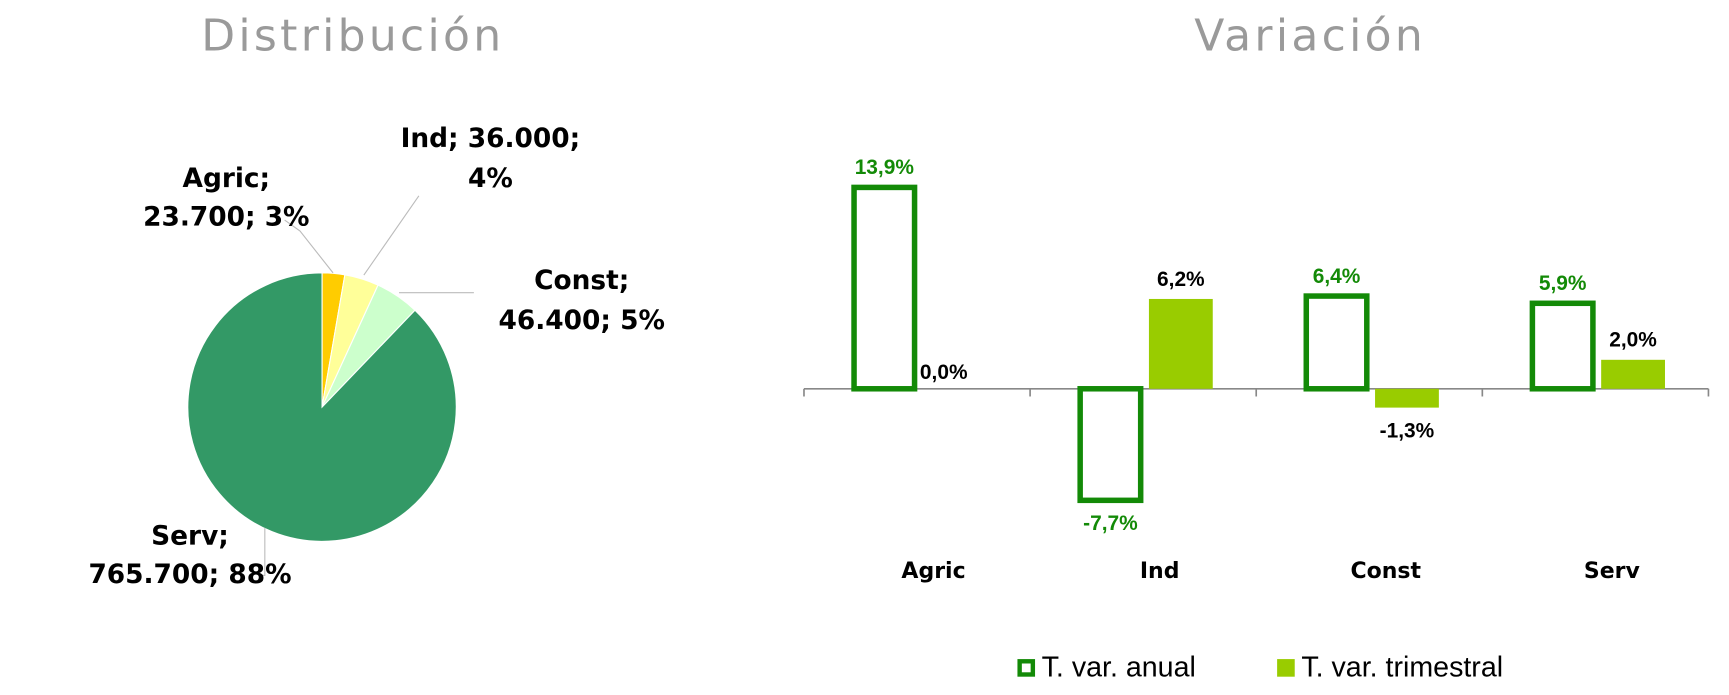  Describe the element at coordinates (581, 280) in the screenshot. I see `pie-label: Const;` at that location.